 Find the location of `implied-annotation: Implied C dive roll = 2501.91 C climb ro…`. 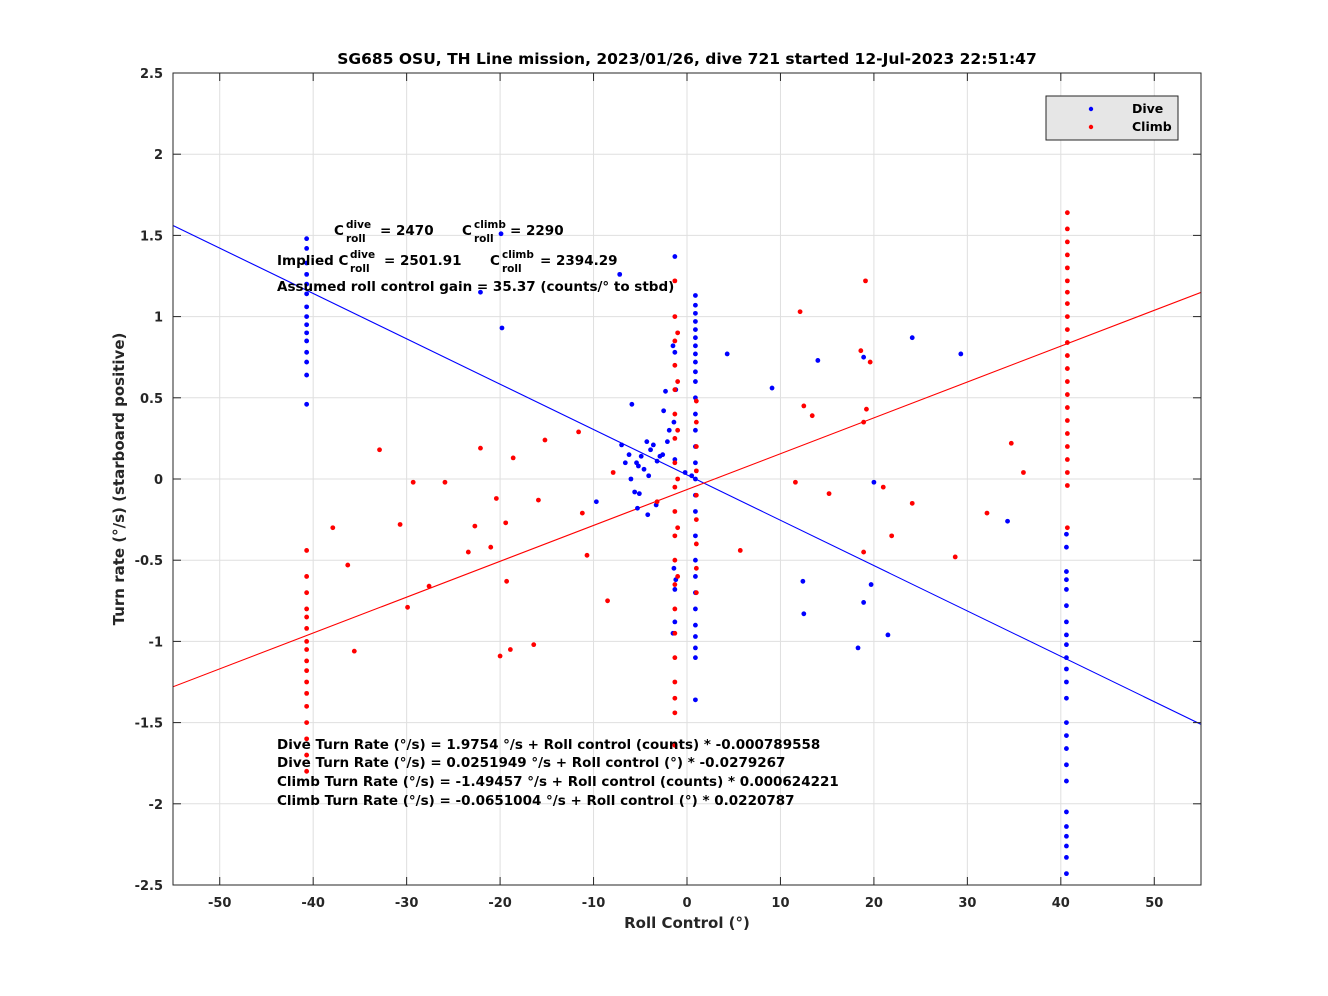

implied-annotation: Implied C dive roll = 2501.91 C climb ro… is located at coordinates (447, 262).